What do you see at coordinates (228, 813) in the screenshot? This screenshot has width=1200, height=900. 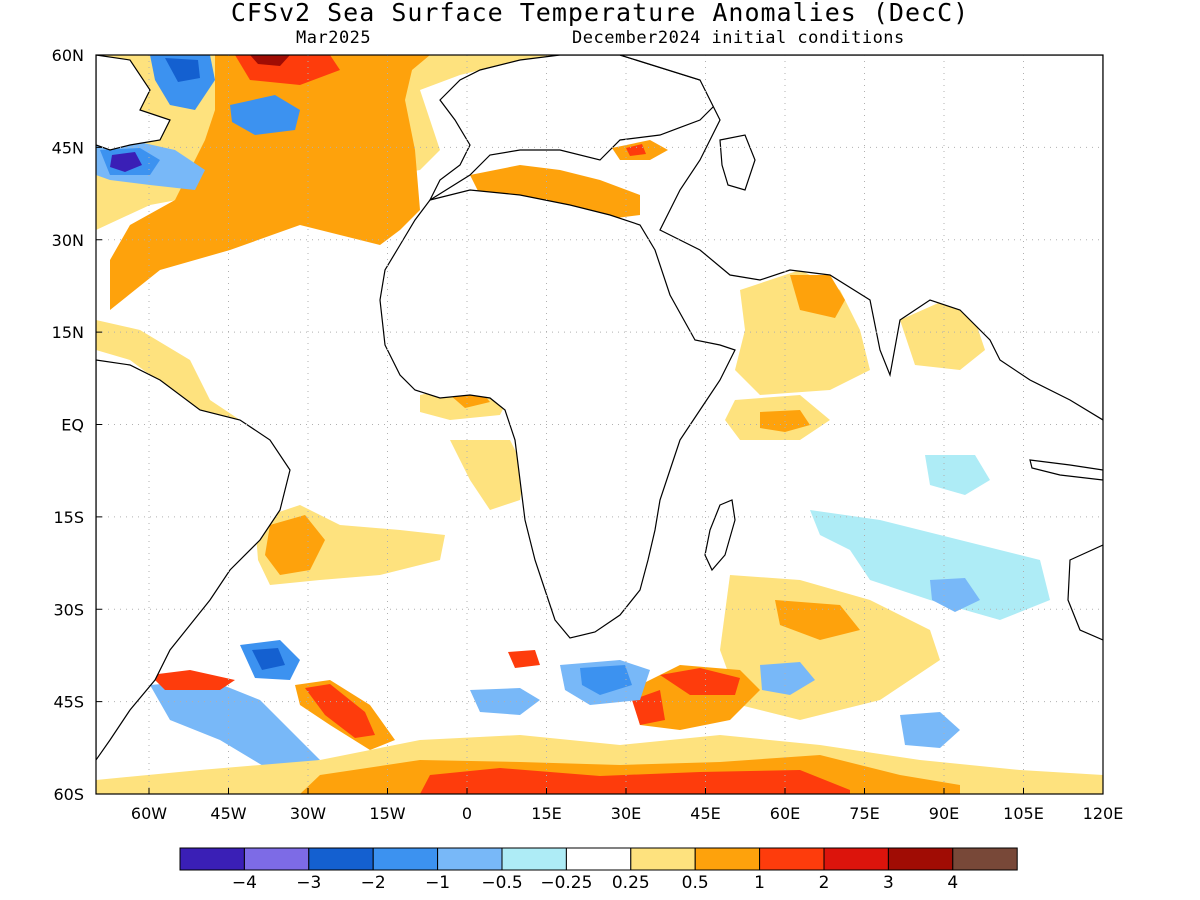 I see `x-tick-label: 45W` at bounding box center [228, 813].